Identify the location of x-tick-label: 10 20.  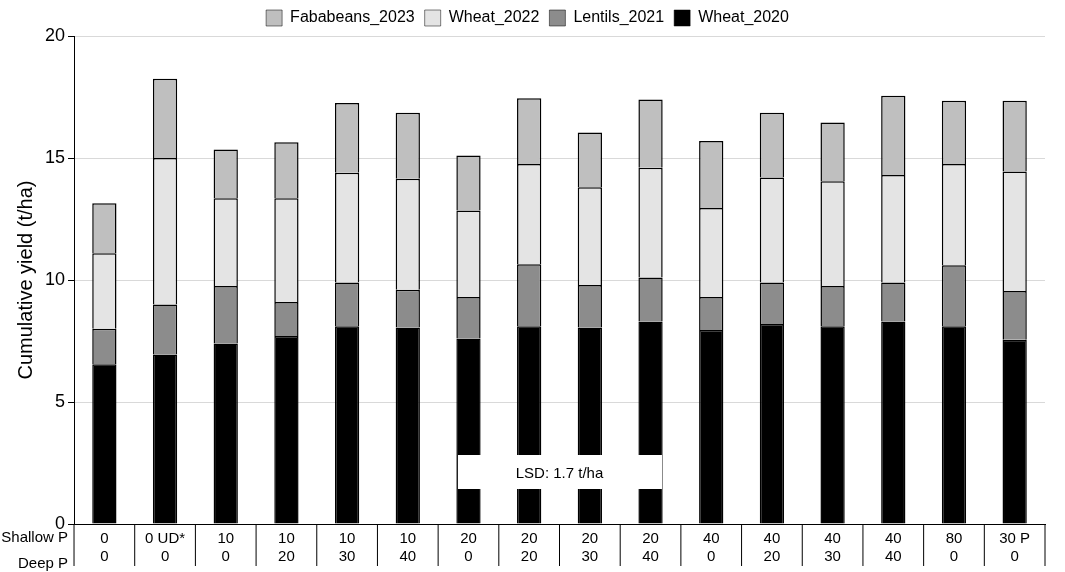
(286, 547).